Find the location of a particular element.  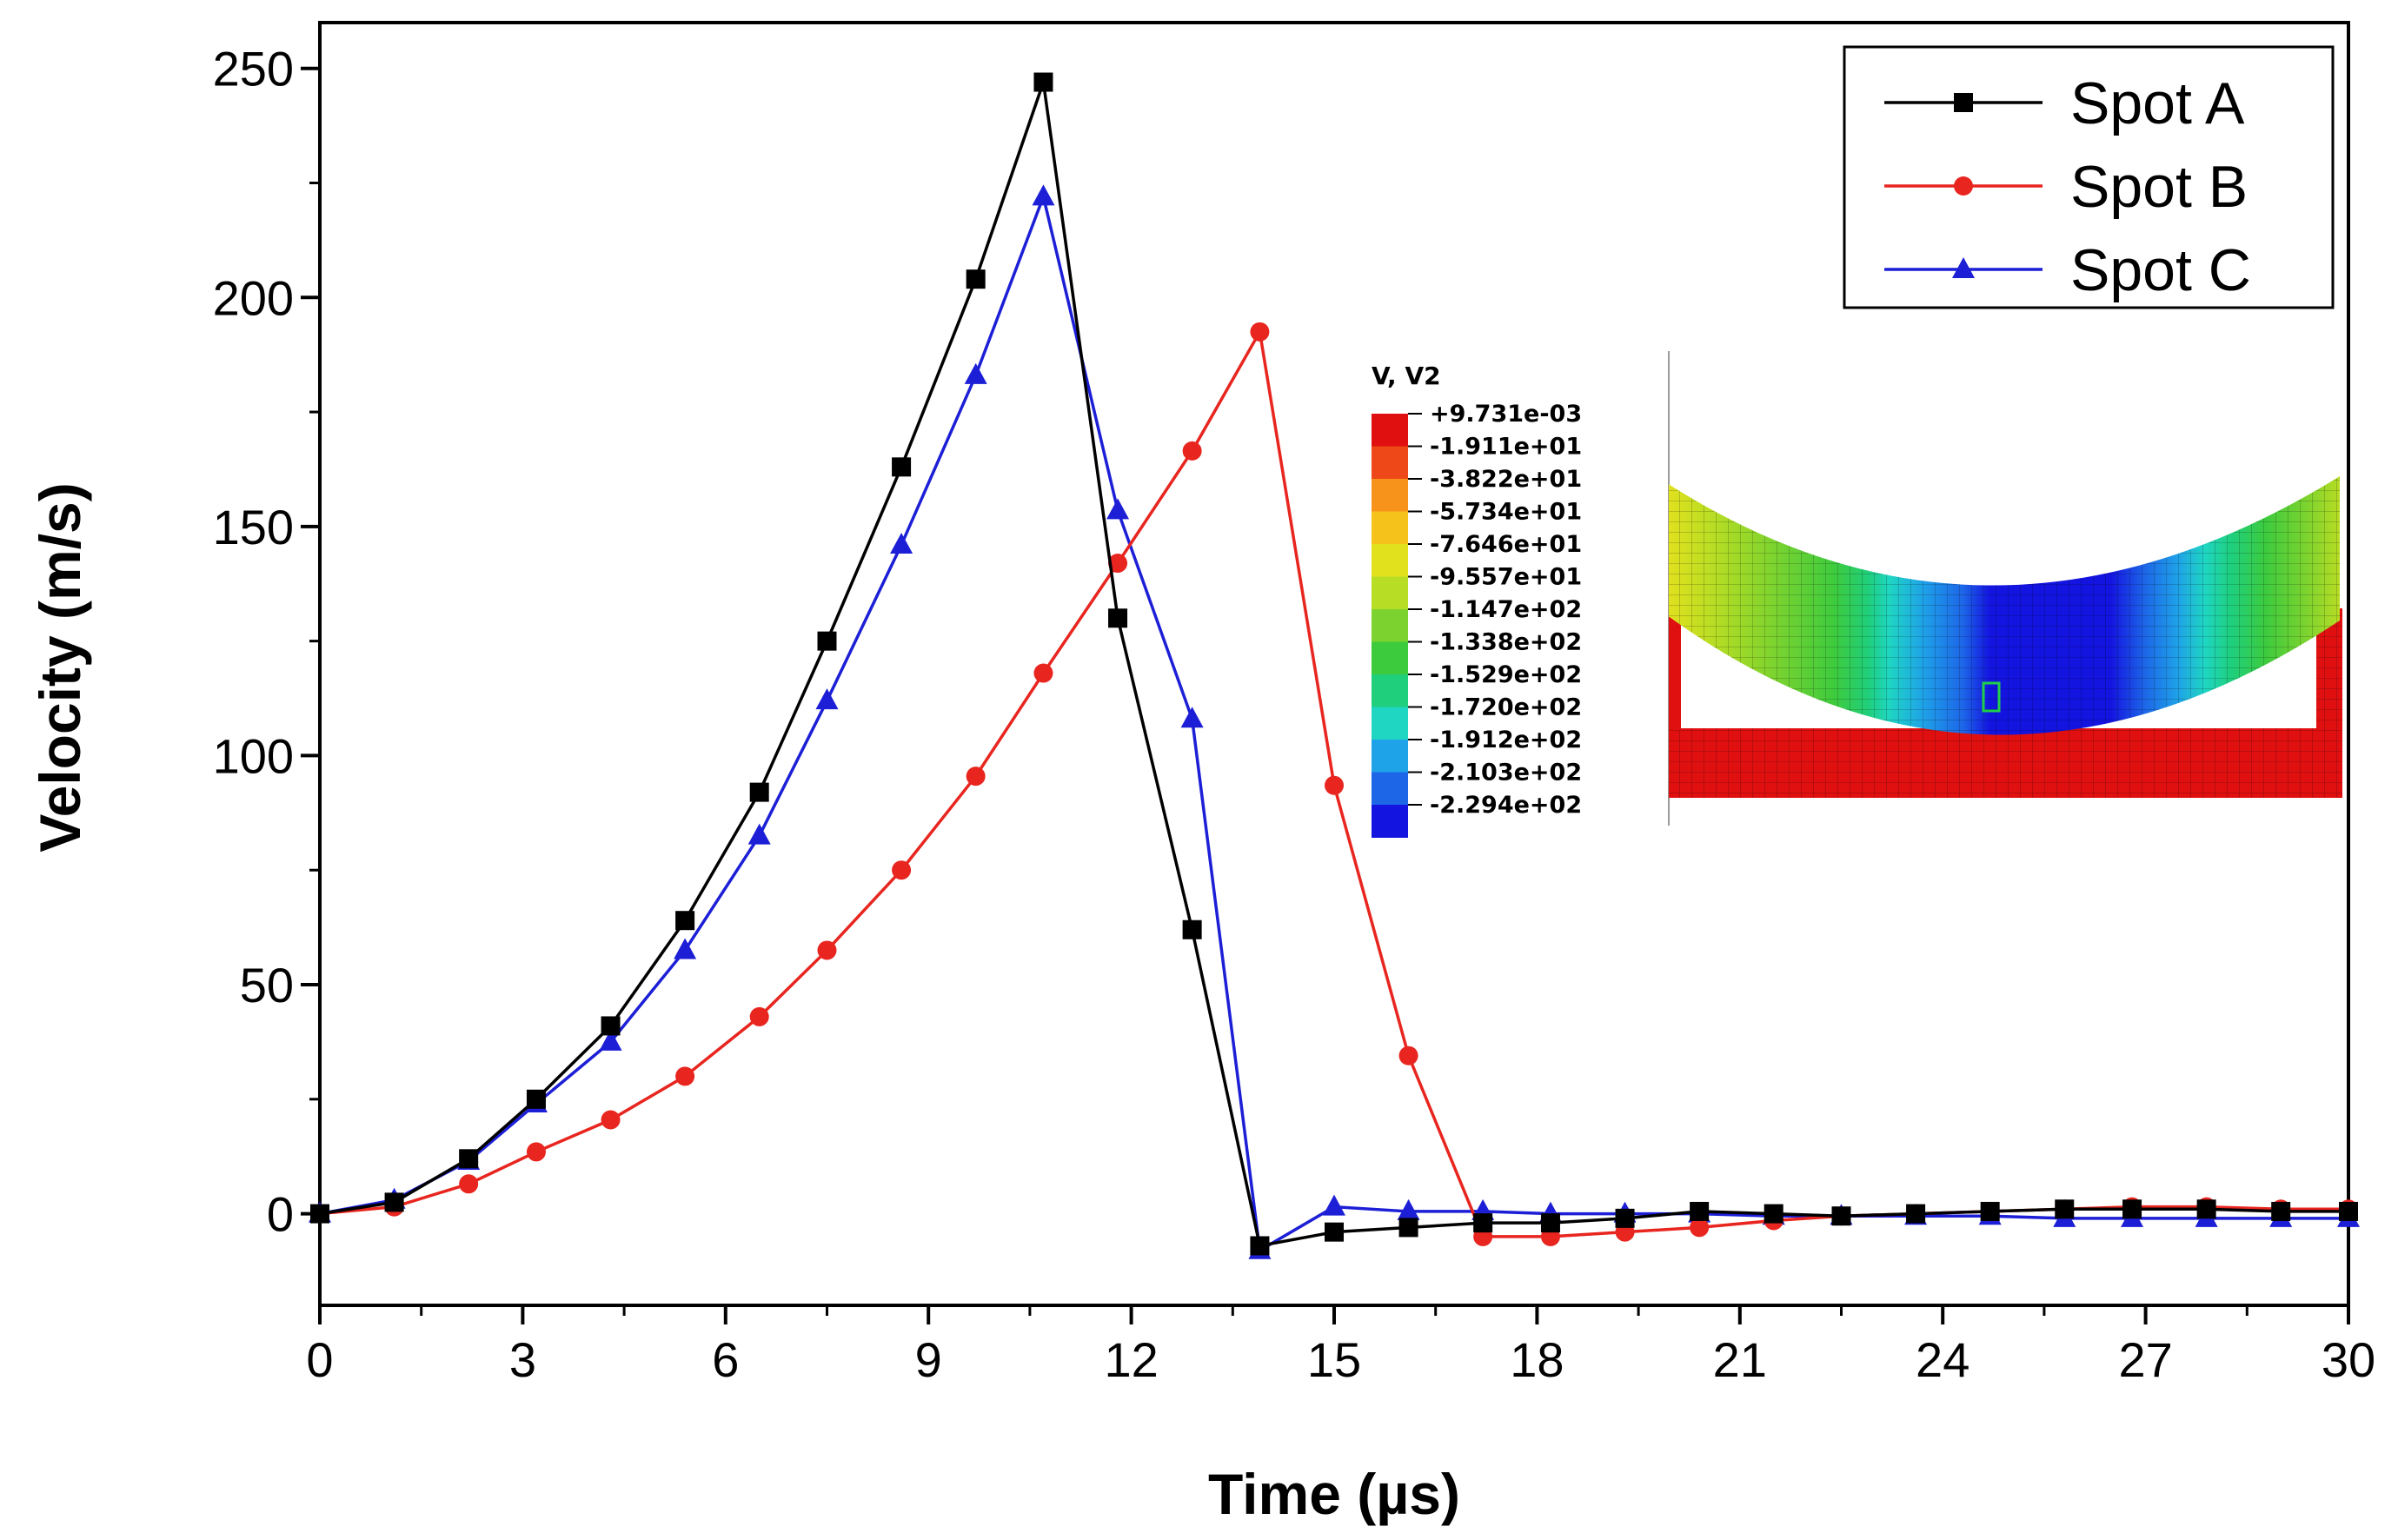

y-tick-label: 250 is located at coordinates (253, 69).